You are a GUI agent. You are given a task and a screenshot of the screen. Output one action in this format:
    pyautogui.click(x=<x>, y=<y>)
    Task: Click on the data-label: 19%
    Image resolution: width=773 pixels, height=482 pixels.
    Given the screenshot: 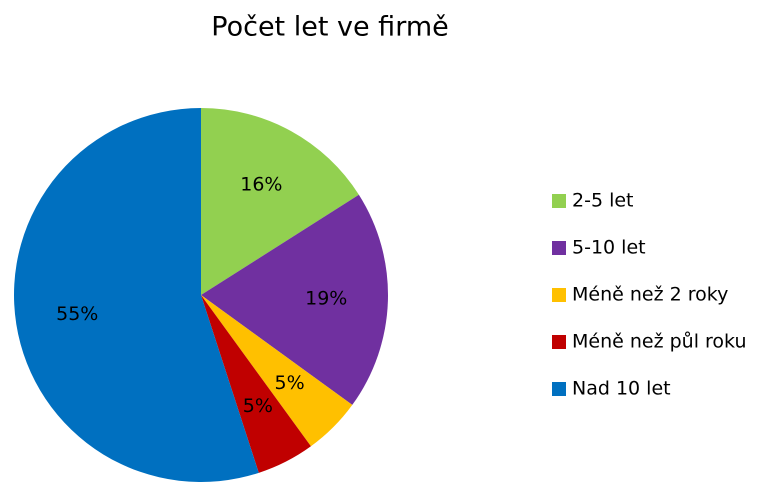 What is the action you would take?
    pyautogui.click(x=326, y=298)
    